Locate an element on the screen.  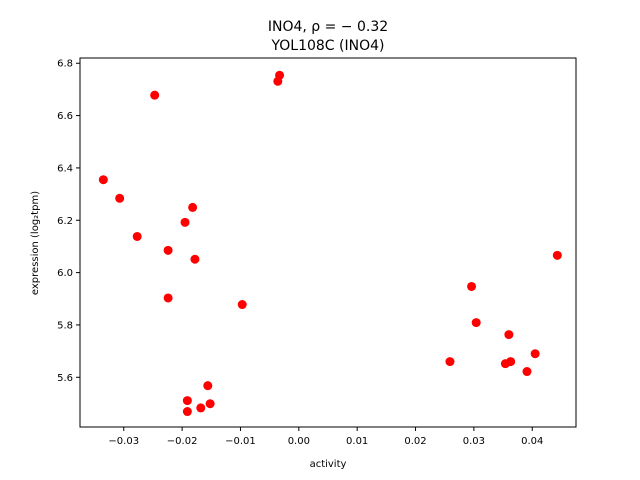
y-tick-label: 6.6 is located at coordinates (65, 116).